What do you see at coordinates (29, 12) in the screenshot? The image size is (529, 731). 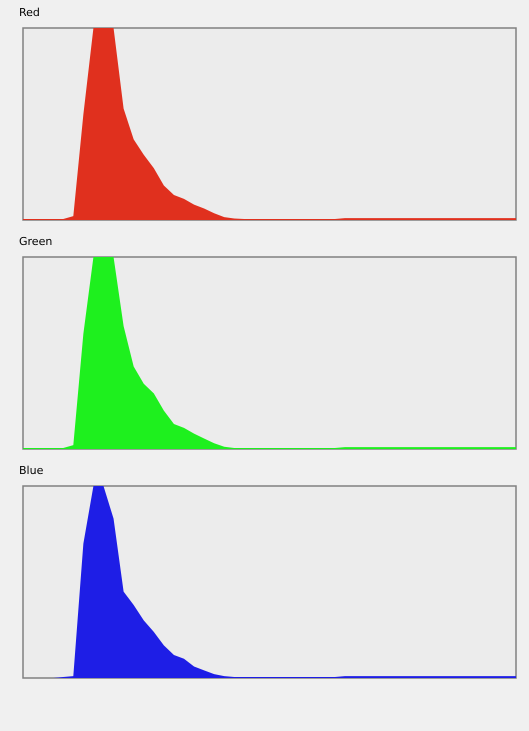 I see `chart-title: Red` at bounding box center [29, 12].